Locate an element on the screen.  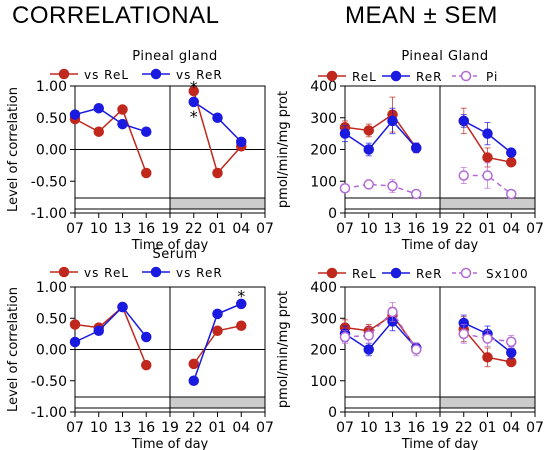
y-tick-label: -1.00 is located at coordinates (49, 413).